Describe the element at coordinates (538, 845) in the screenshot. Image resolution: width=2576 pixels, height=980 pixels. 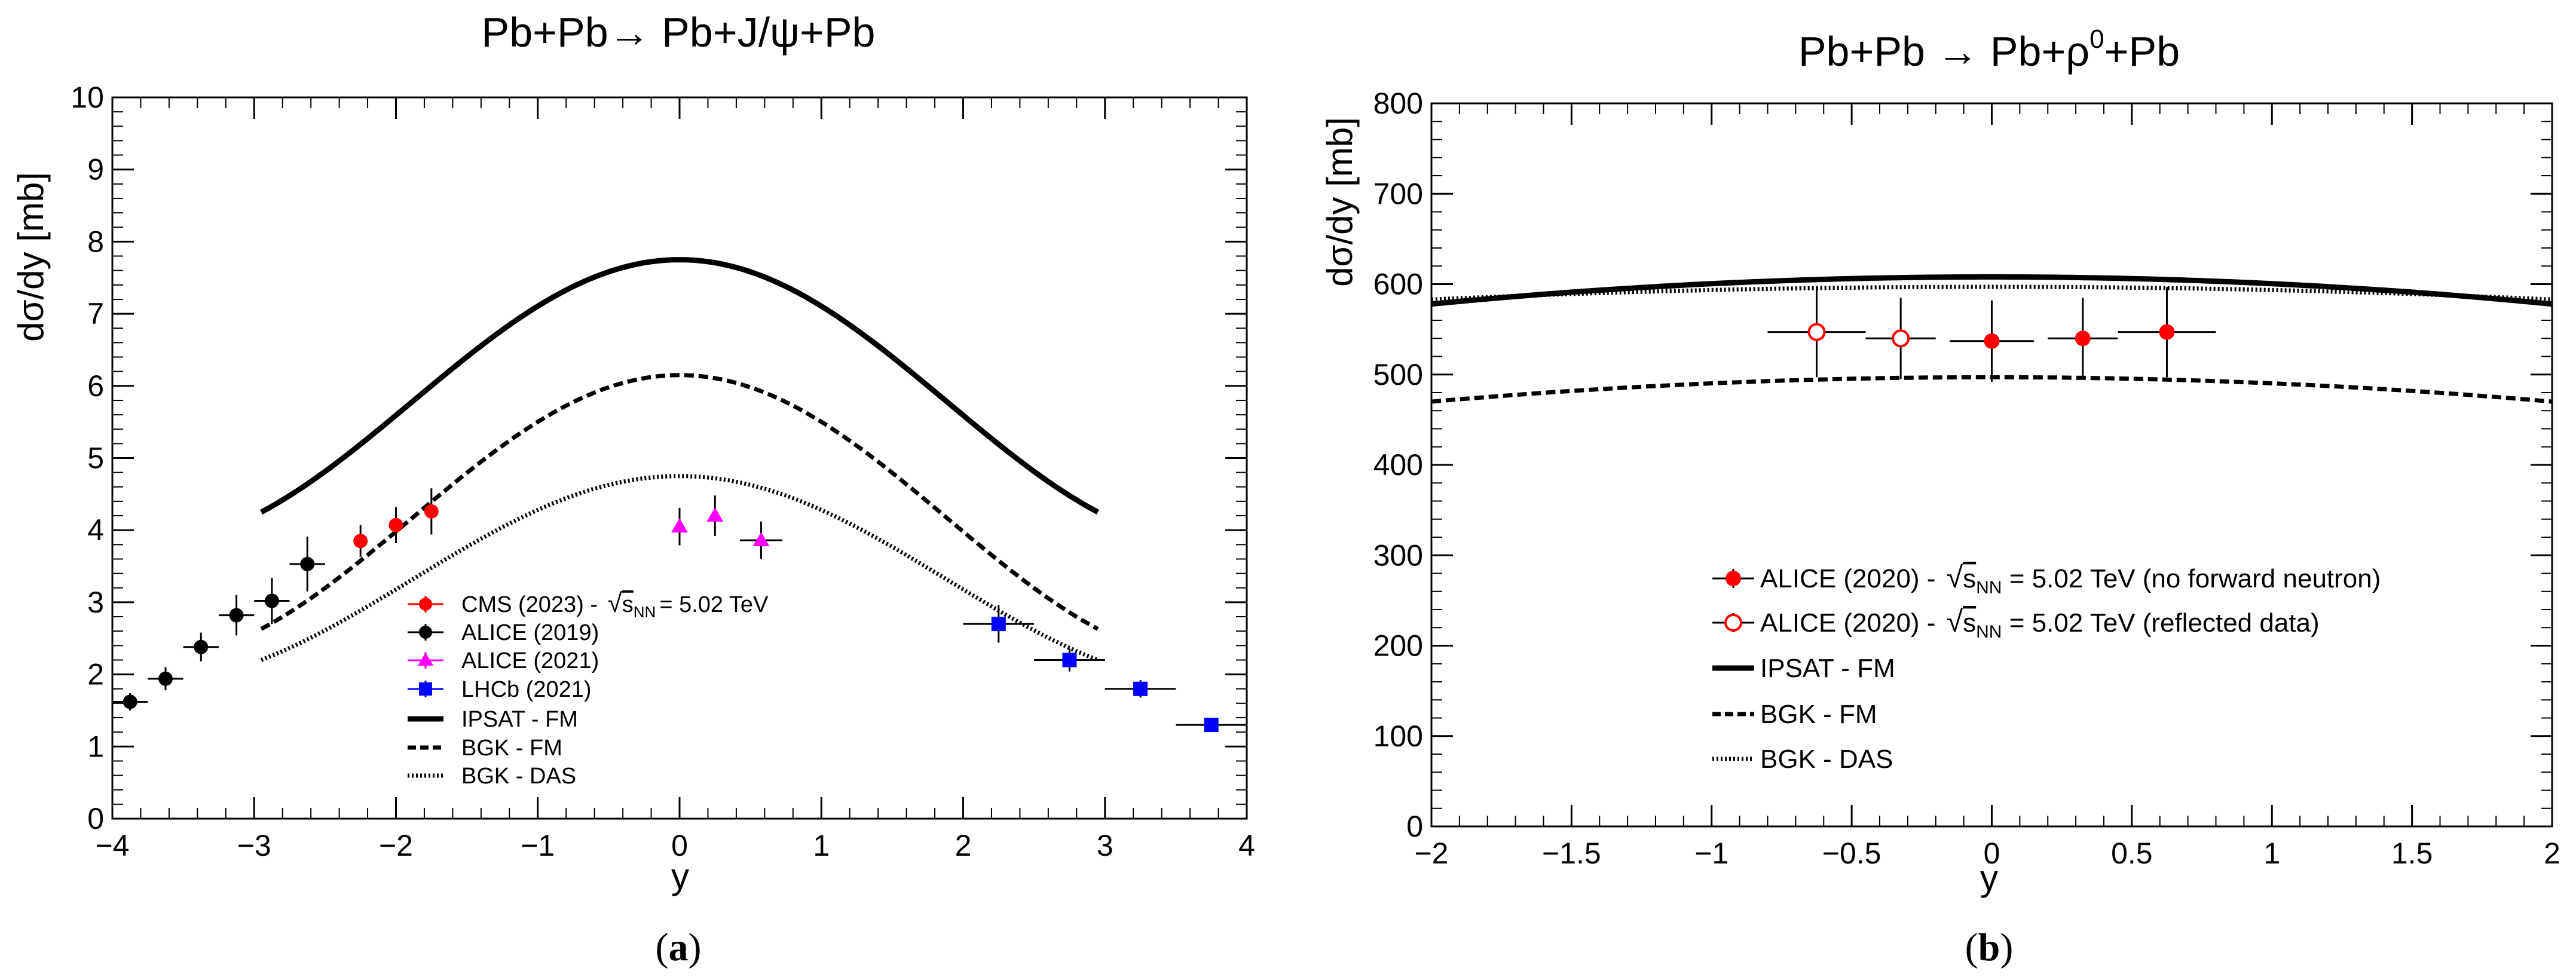
I see `xtick-label: −1` at that location.